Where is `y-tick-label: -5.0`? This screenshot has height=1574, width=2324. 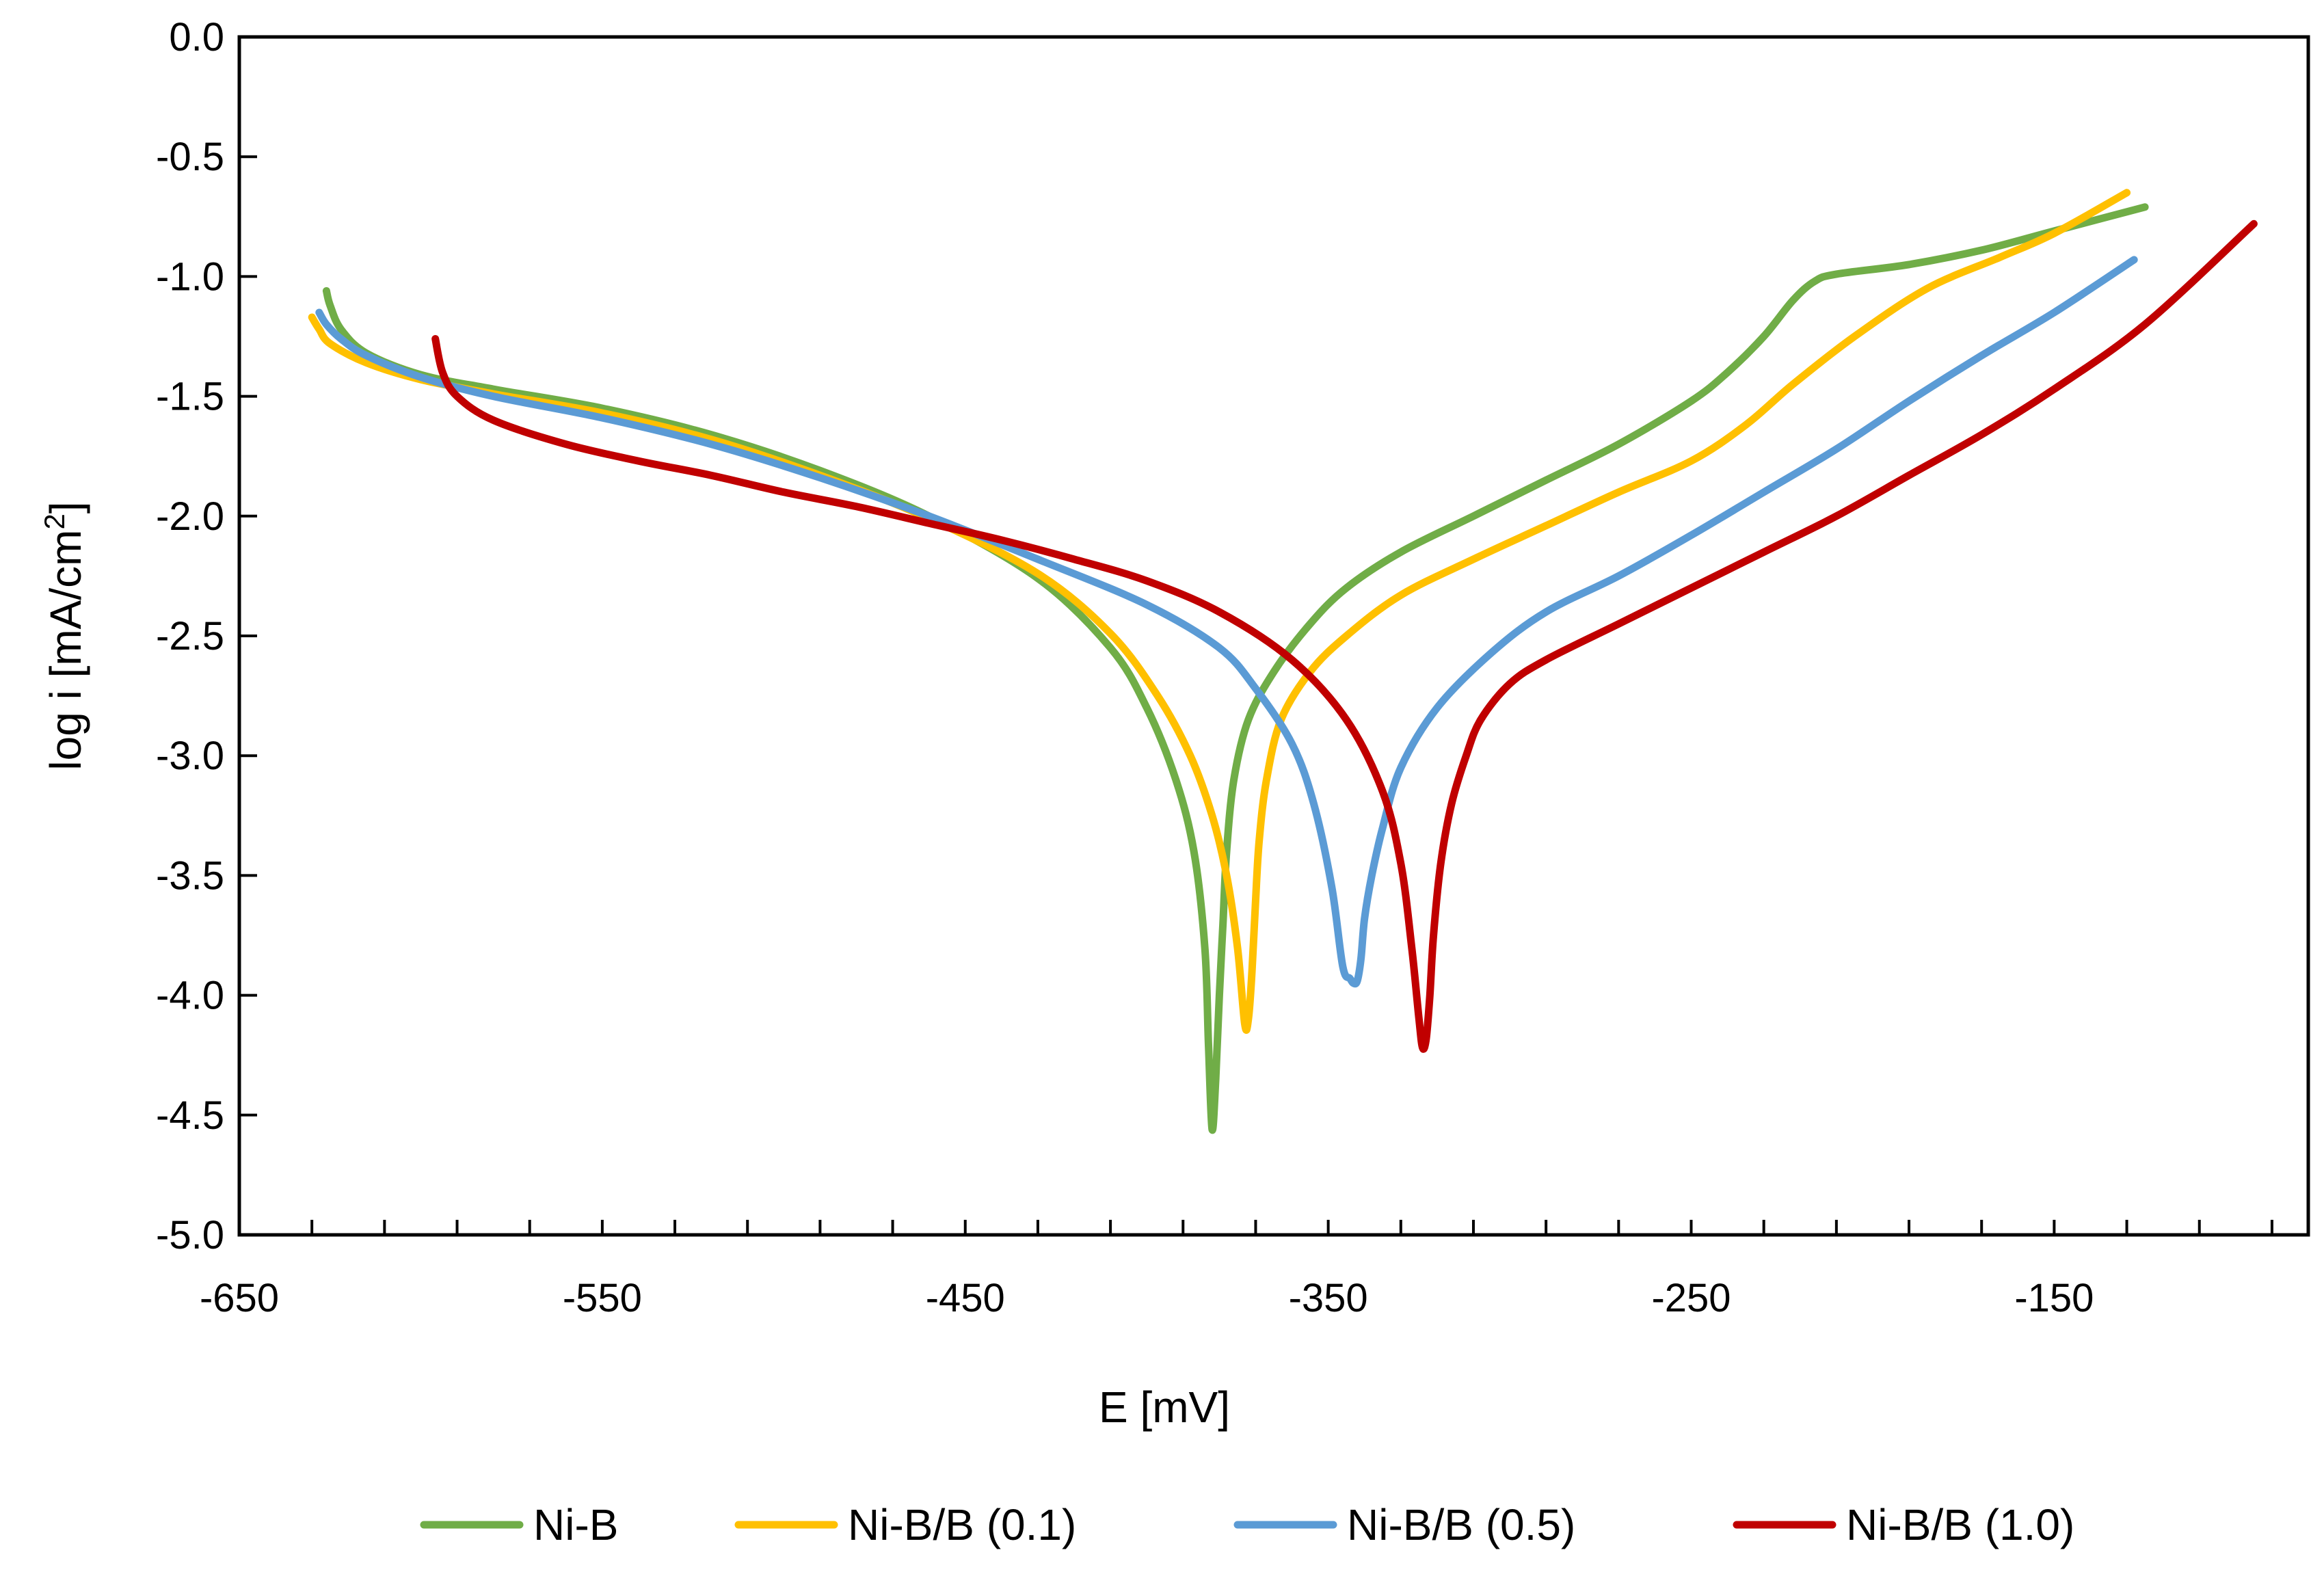 y-tick-label: -5.0 is located at coordinates (190, 1235).